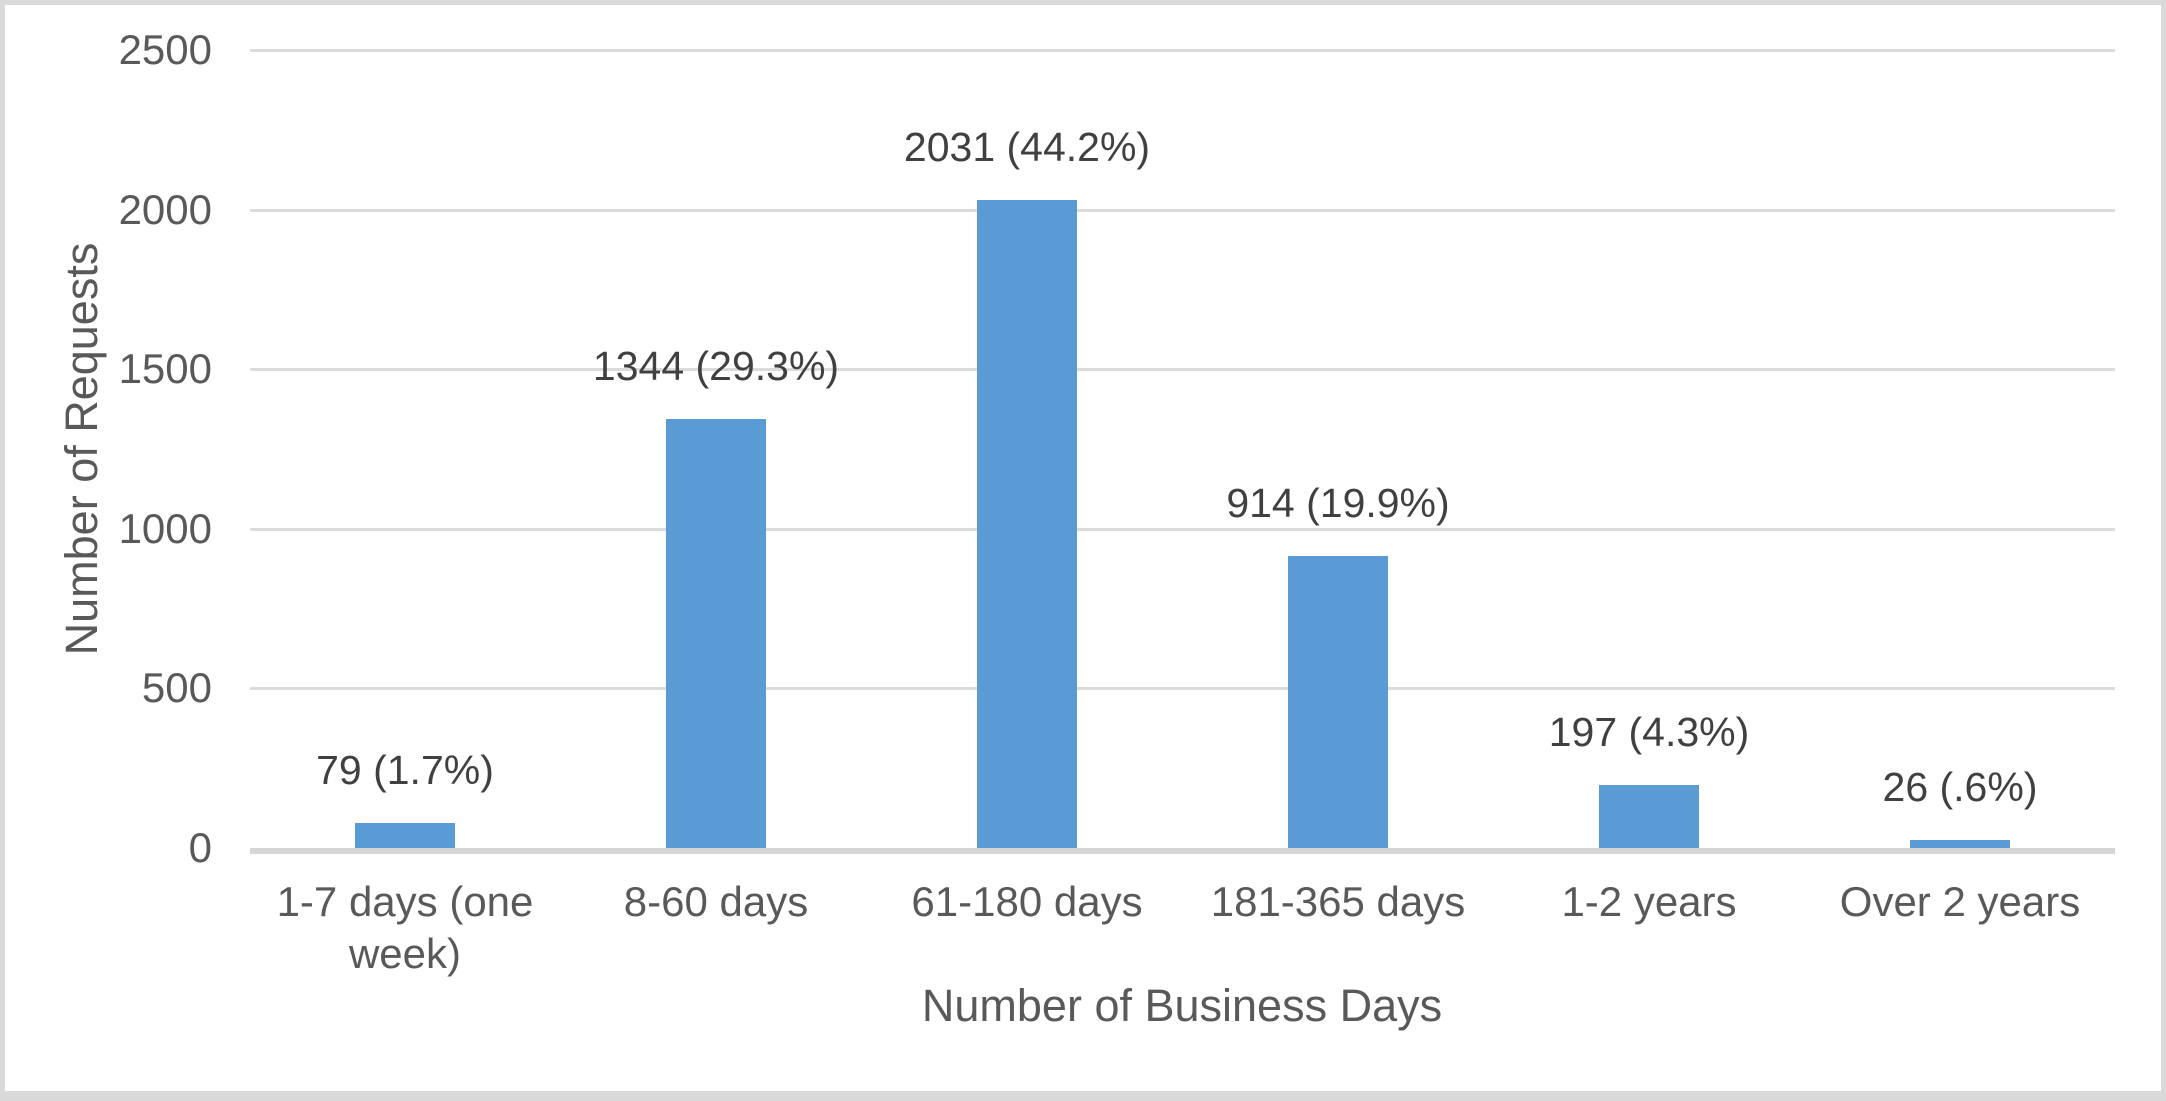 The image size is (2166, 1101). What do you see at coordinates (200, 847) in the screenshot?
I see `y-tick-label: 0` at bounding box center [200, 847].